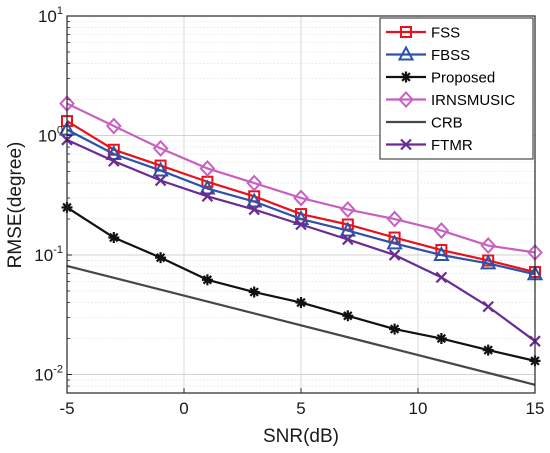  What do you see at coordinates (50, 134) in the screenshot?
I see `y-tick-label: 10⁰` at bounding box center [50, 134].